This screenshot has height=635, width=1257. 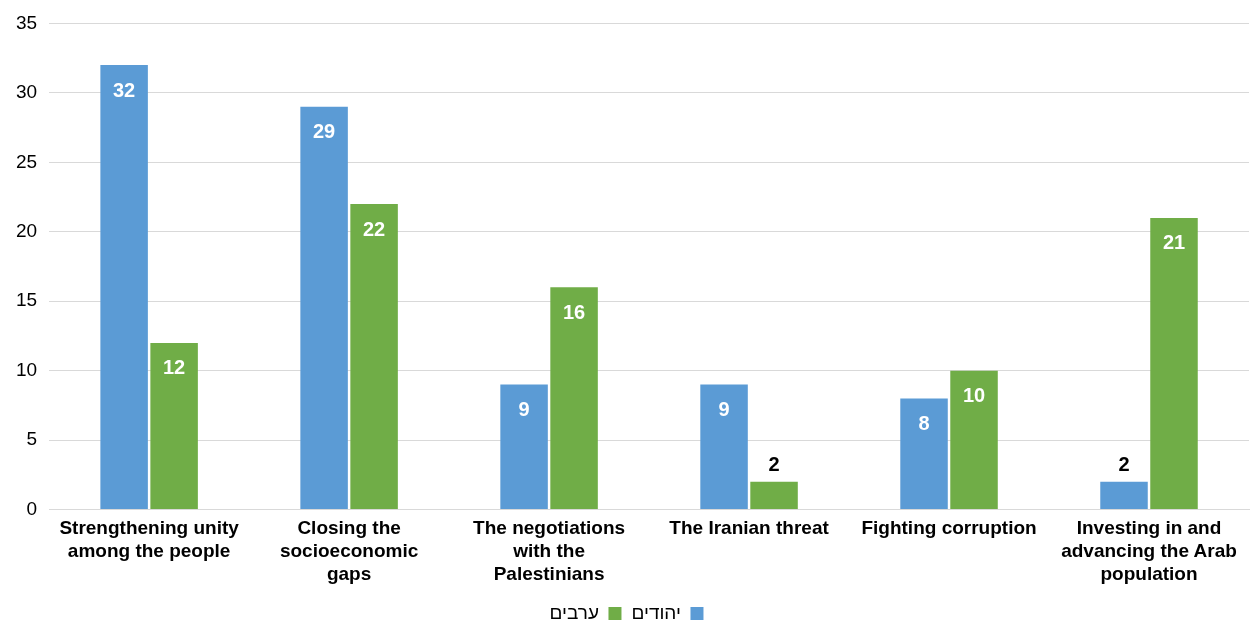 I want to click on x-tick-label: Fighting corruption, so click(x=949, y=528).